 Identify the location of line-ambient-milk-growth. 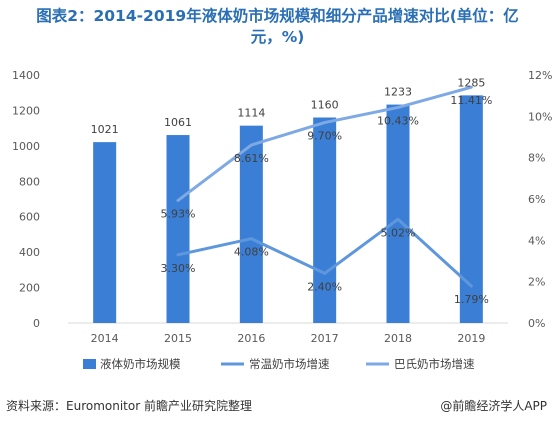
(324, 252).